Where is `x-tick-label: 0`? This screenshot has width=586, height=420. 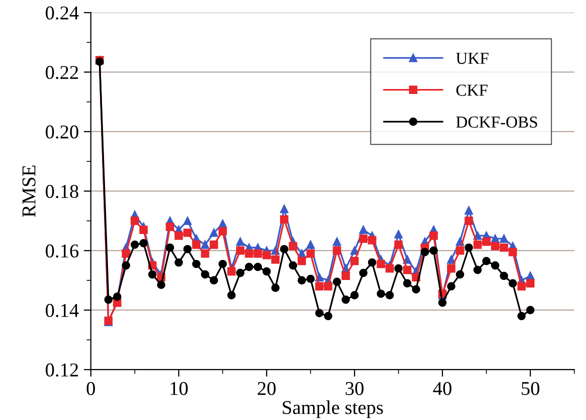 x-tick-label: 0 is located at coordinates (90, 389).